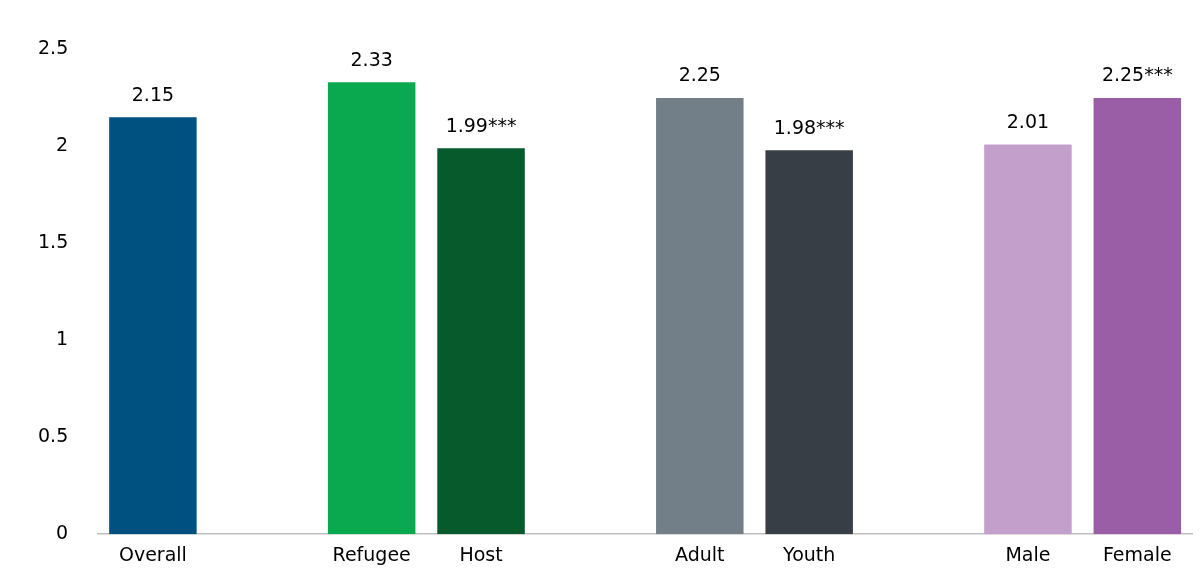 The image size is (1204, 585). I want to click on data-label: 2.15, so click(153, 93).